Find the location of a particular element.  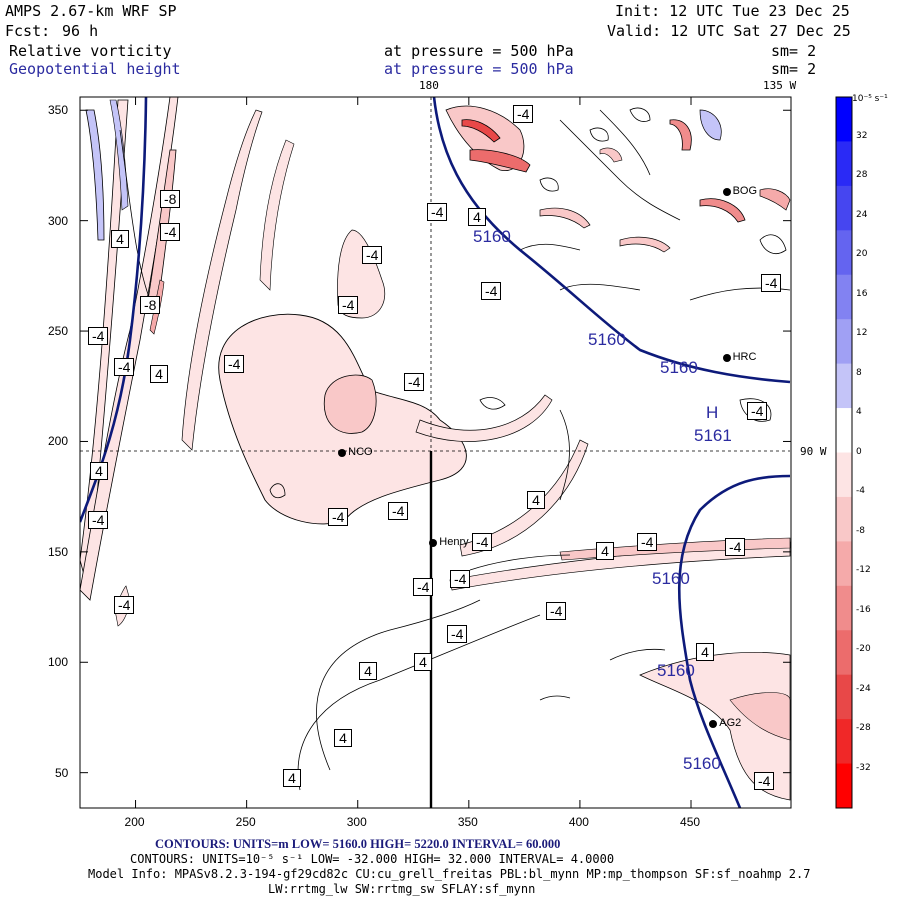

colorbar-level-label: 20 is located at coordinates (862, 254).